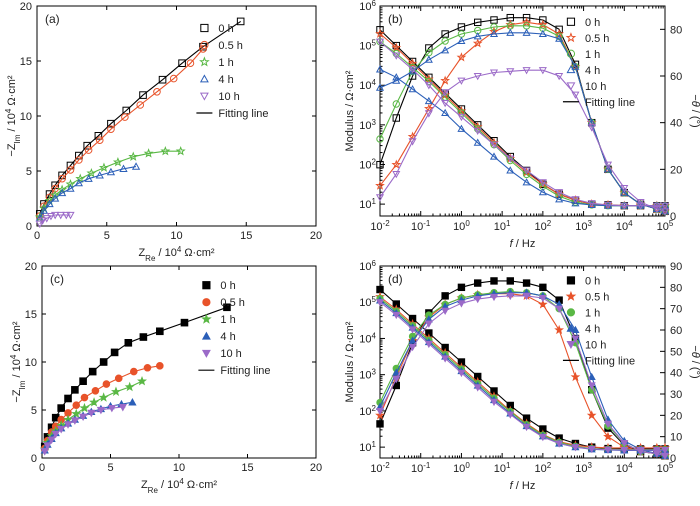  Describe the element at coordinates (676, 124) in the screenshot. I see `y2-tick-label: 40` at that location.